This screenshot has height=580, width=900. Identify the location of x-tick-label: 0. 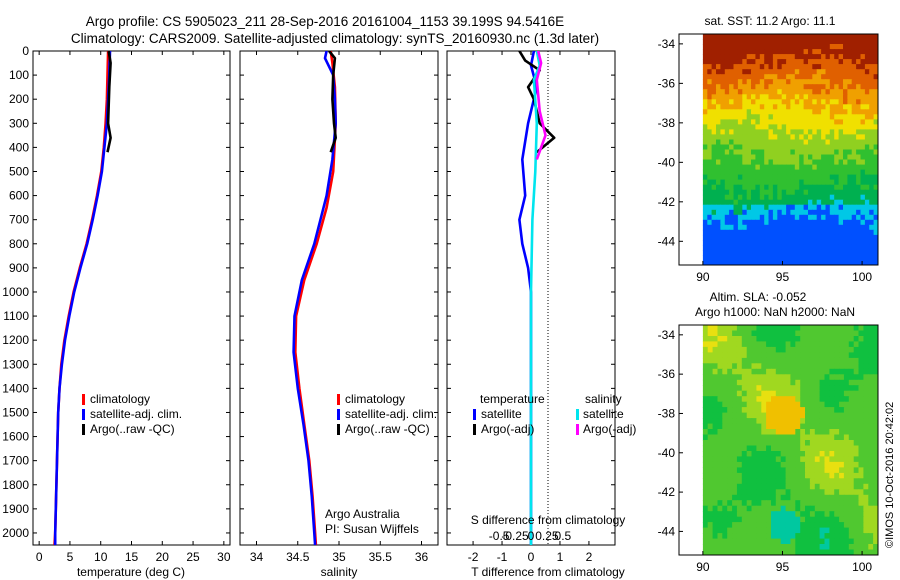
(531, 557).